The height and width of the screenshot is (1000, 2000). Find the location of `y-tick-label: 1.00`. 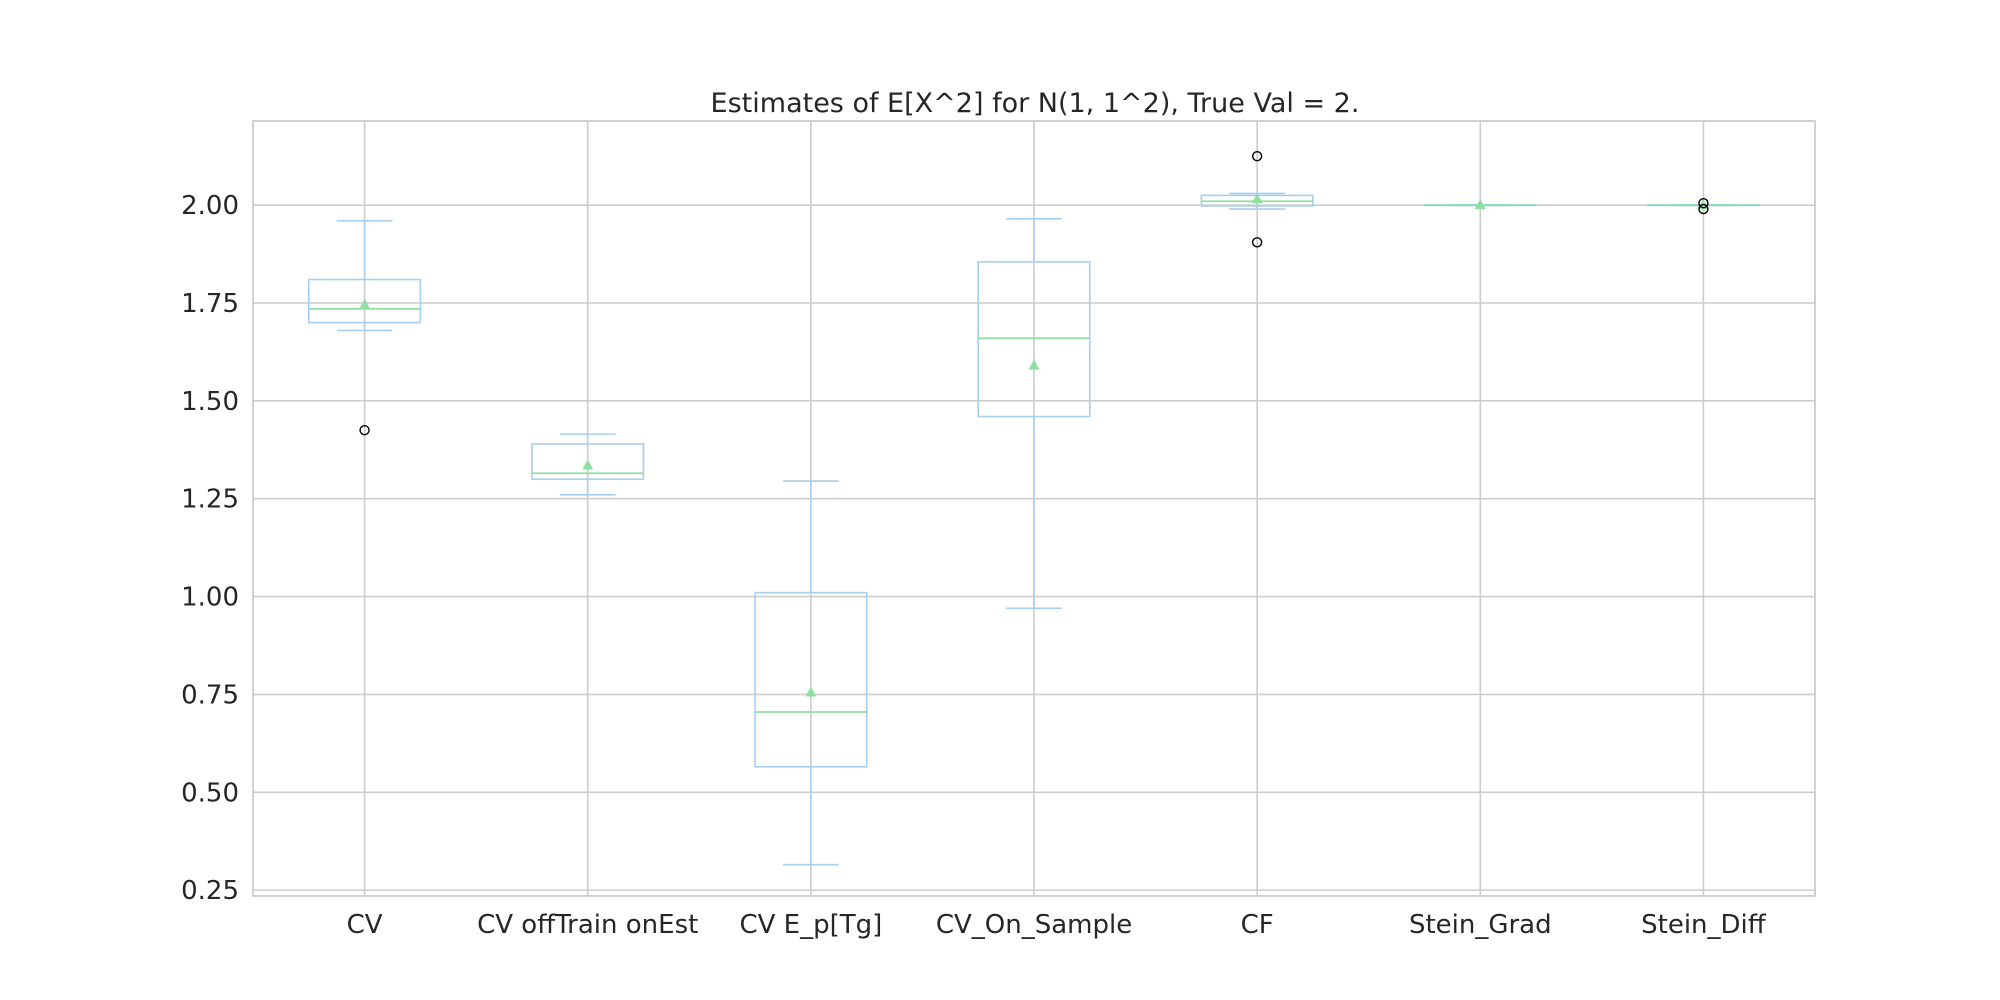

y-tick-label: 1.00 is located at coordinates (210, 598).